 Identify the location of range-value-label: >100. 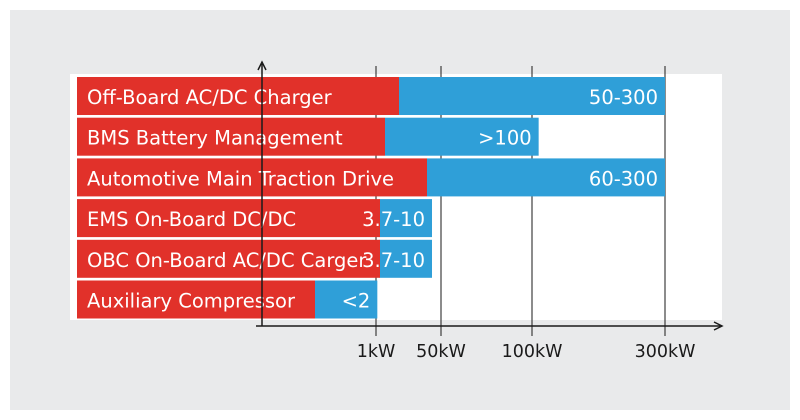
(505, 138).